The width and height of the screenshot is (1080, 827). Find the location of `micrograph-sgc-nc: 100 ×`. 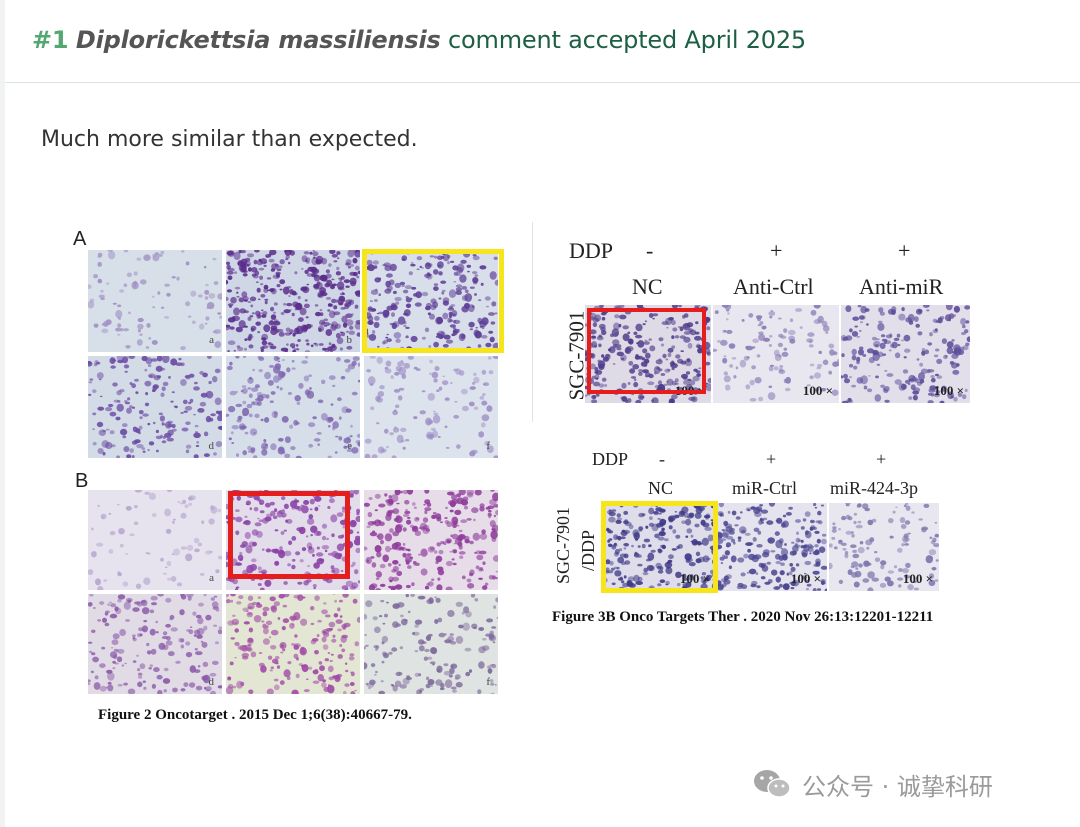

micrograph-sgc-nc: 100 × is located at coordinates (648, 354).